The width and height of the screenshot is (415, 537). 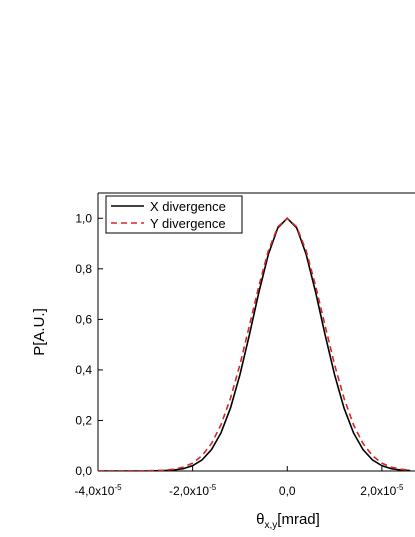 What do you see at coordinates (83, 319) in the screenshot?
I see `y-tick-label: 0,6` at bounding box center [83, 319].